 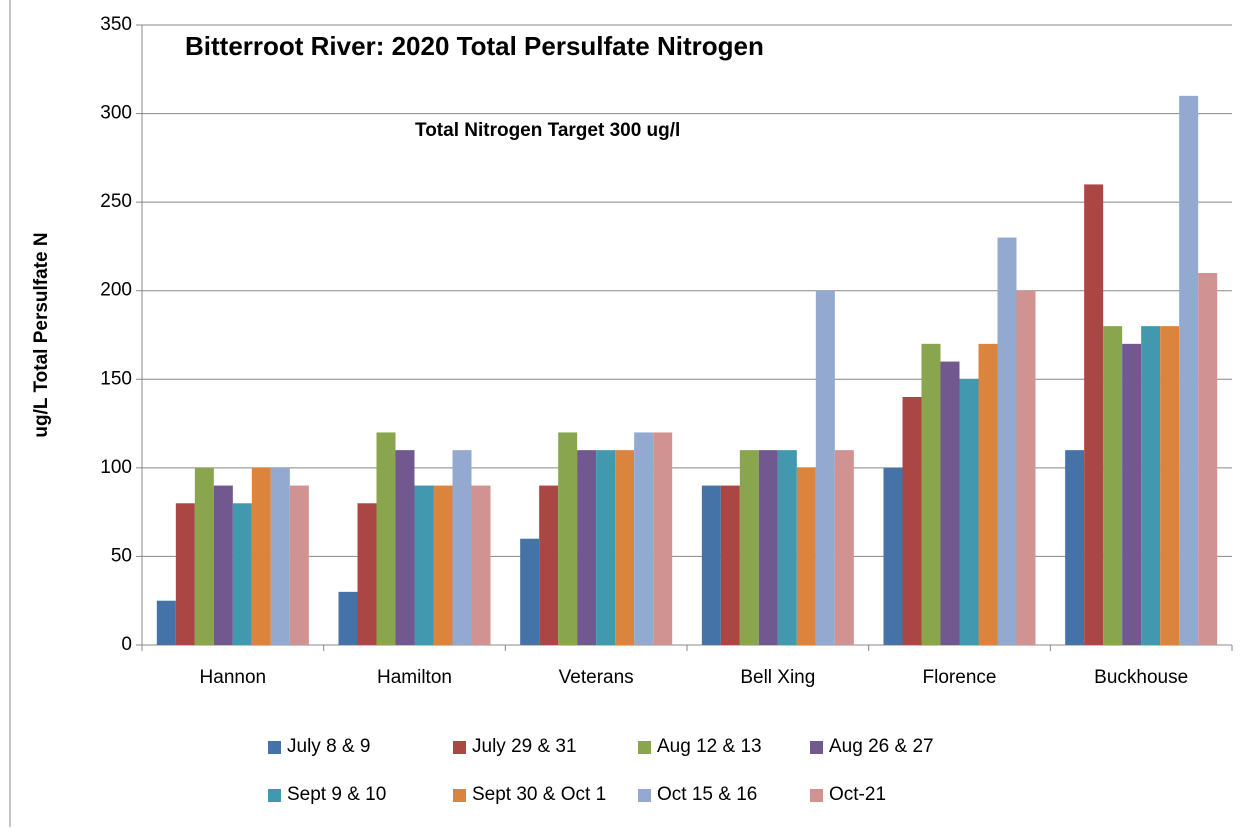 I want to click on x-tick-label: Bell Xing, so click(x=777, y=677).